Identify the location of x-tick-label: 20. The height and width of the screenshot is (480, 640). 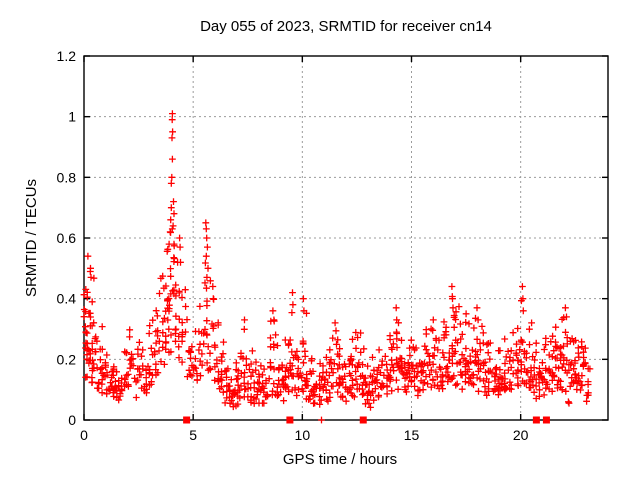
(521, 435).